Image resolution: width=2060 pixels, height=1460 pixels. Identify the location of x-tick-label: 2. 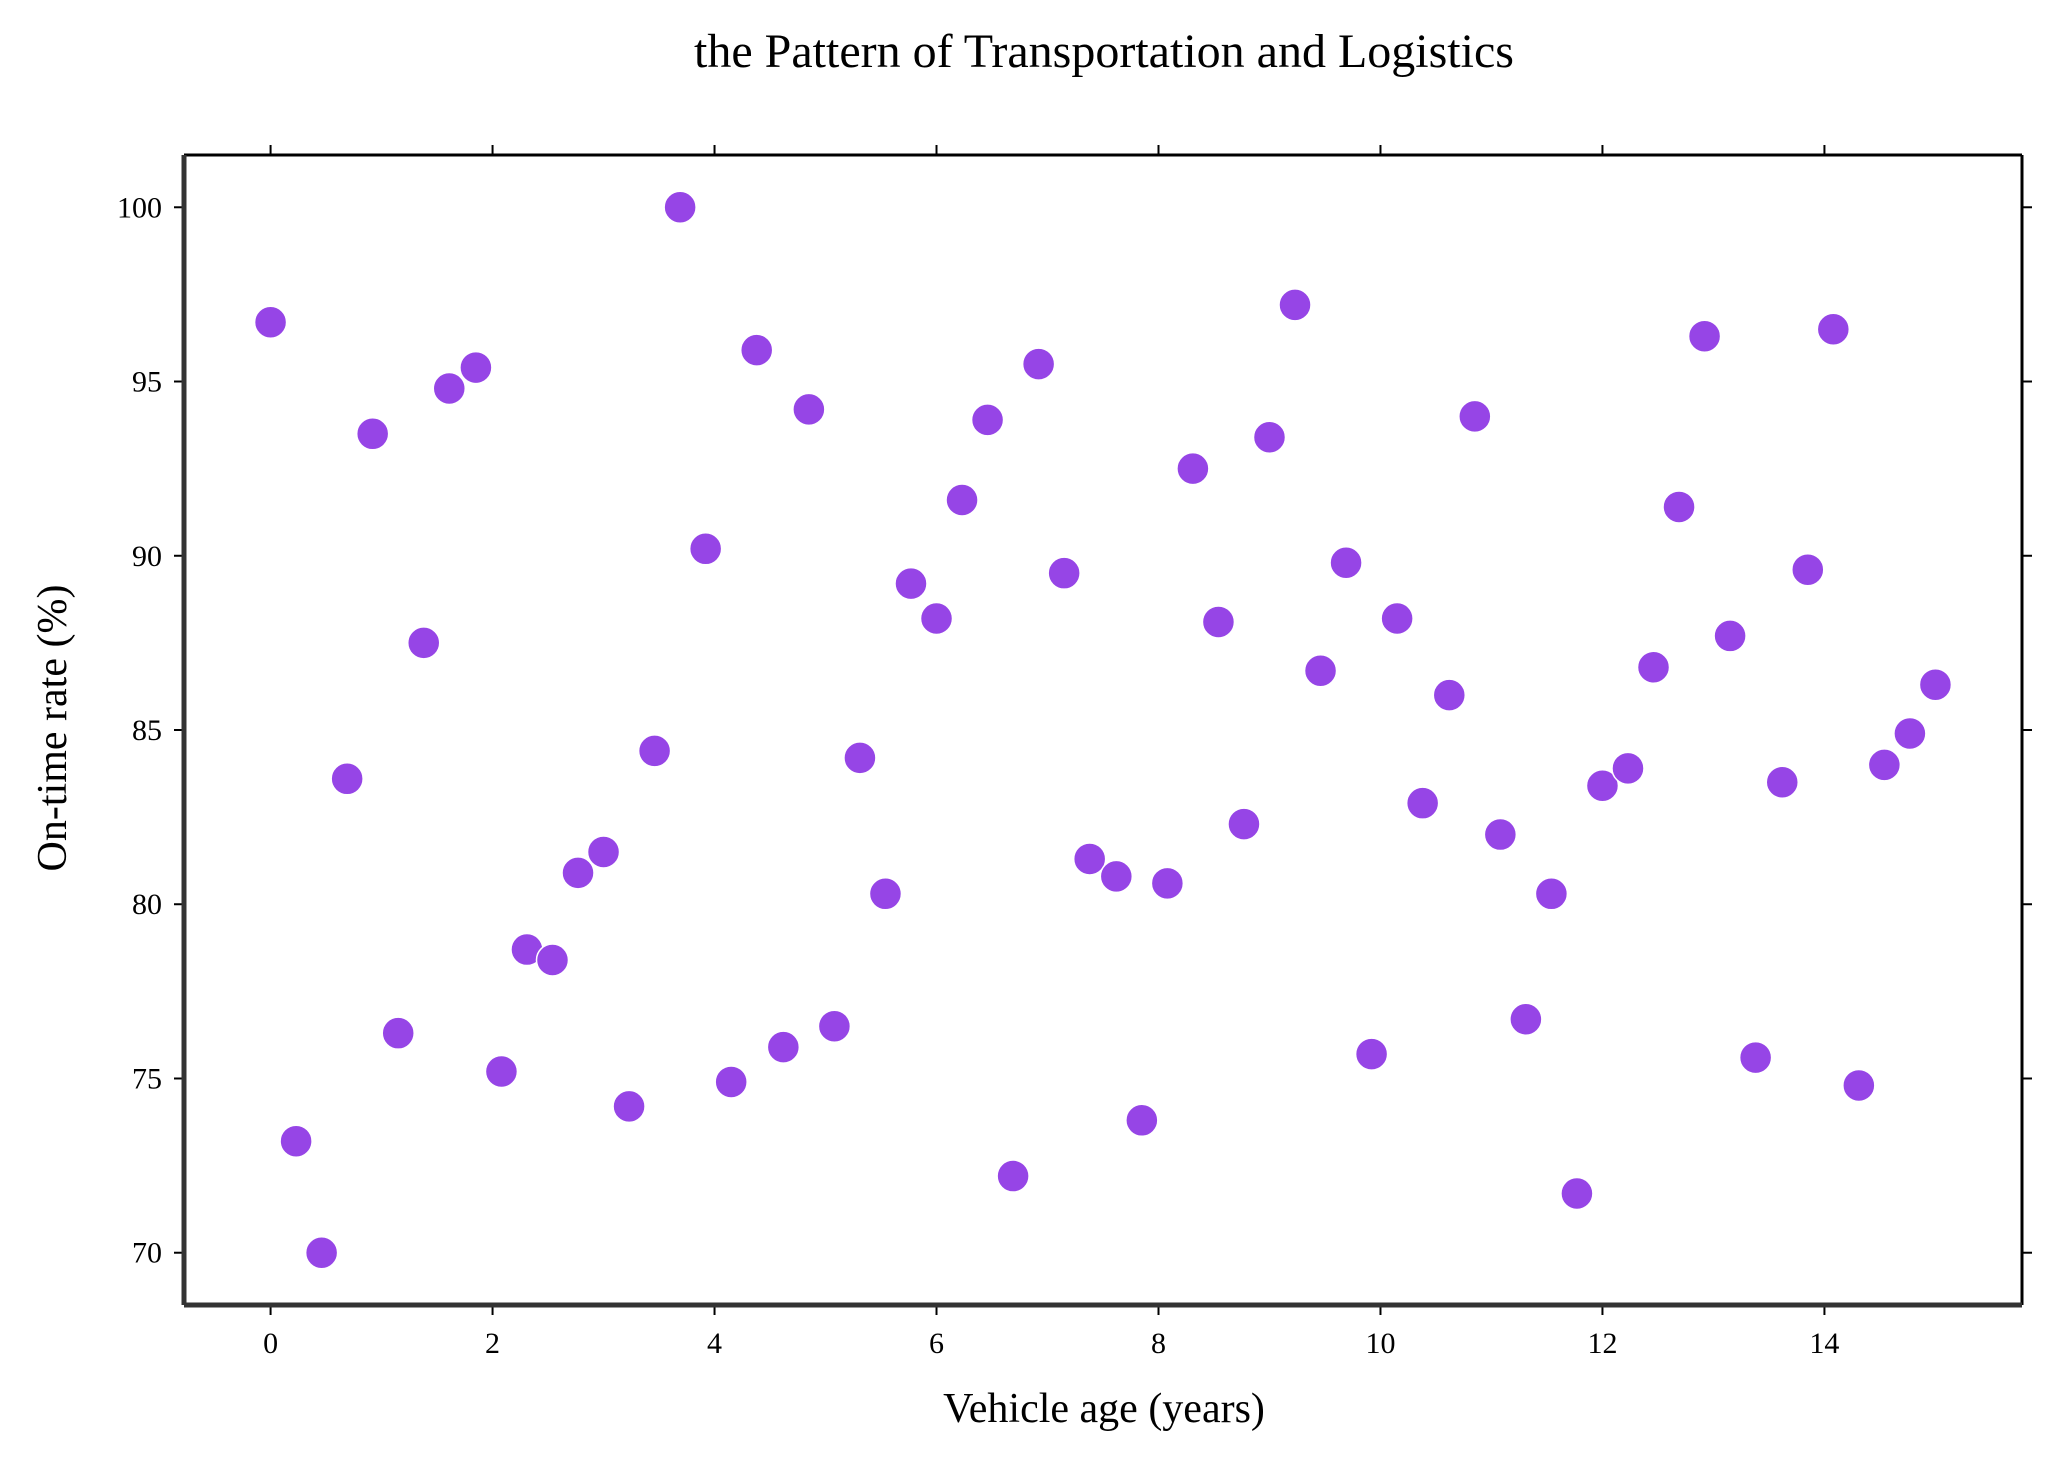
(492, 1343).